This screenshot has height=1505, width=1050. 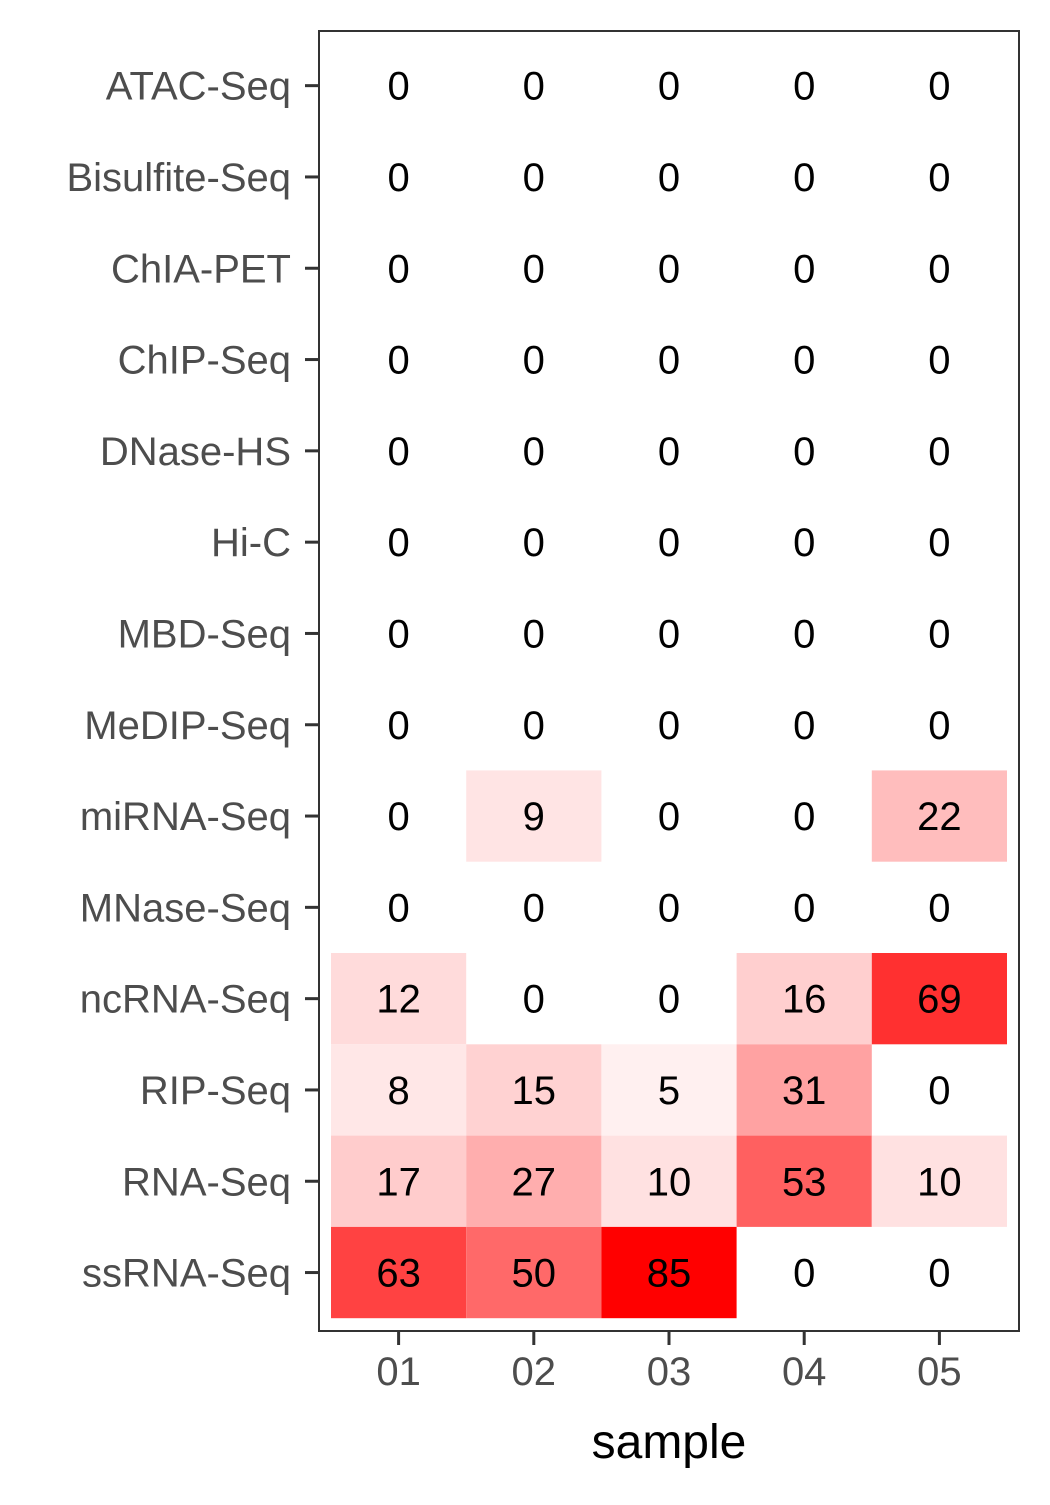 I want to click on x-tick-label: 04, so click(x=804, y=1372).